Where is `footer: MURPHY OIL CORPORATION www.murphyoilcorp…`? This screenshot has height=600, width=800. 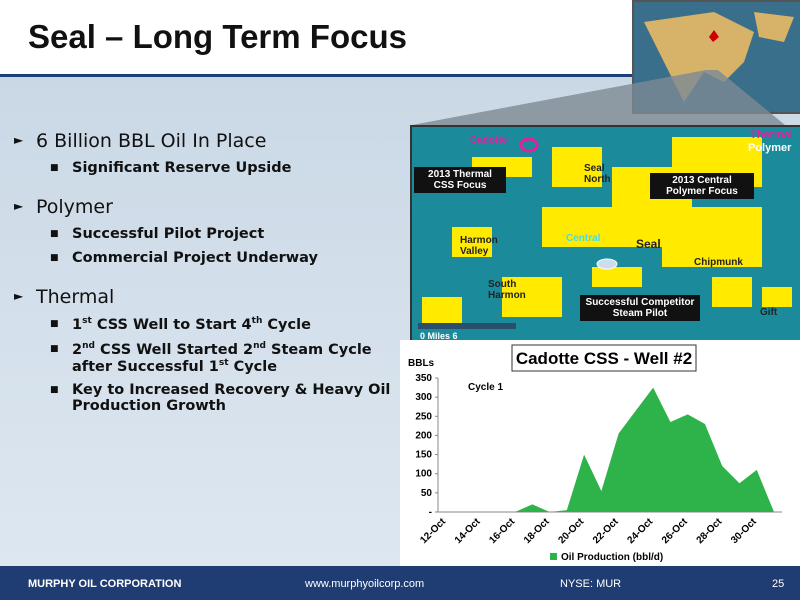 footer: MURPHY OIL CORPORATION www.murphyoilcorp… is located at coordinates (400, 583).